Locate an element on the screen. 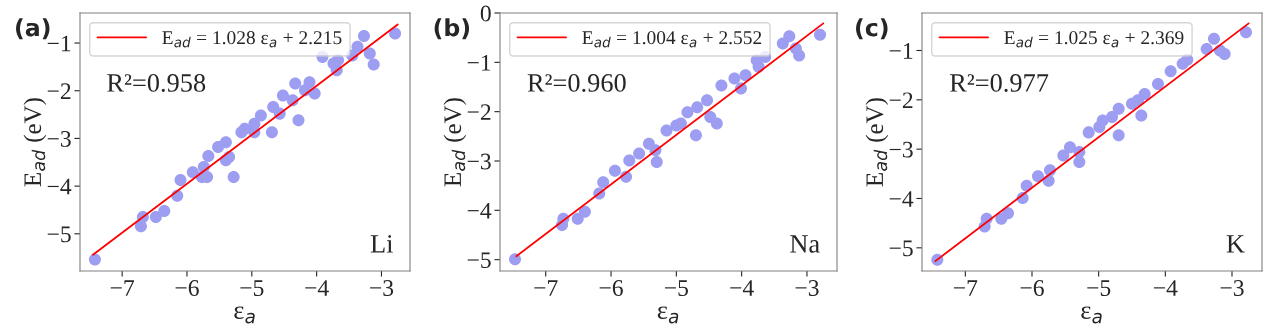 The width and height of the screenshot is (1269, 329). annotation: R²=0.958 is located at coordinates (156, 83).